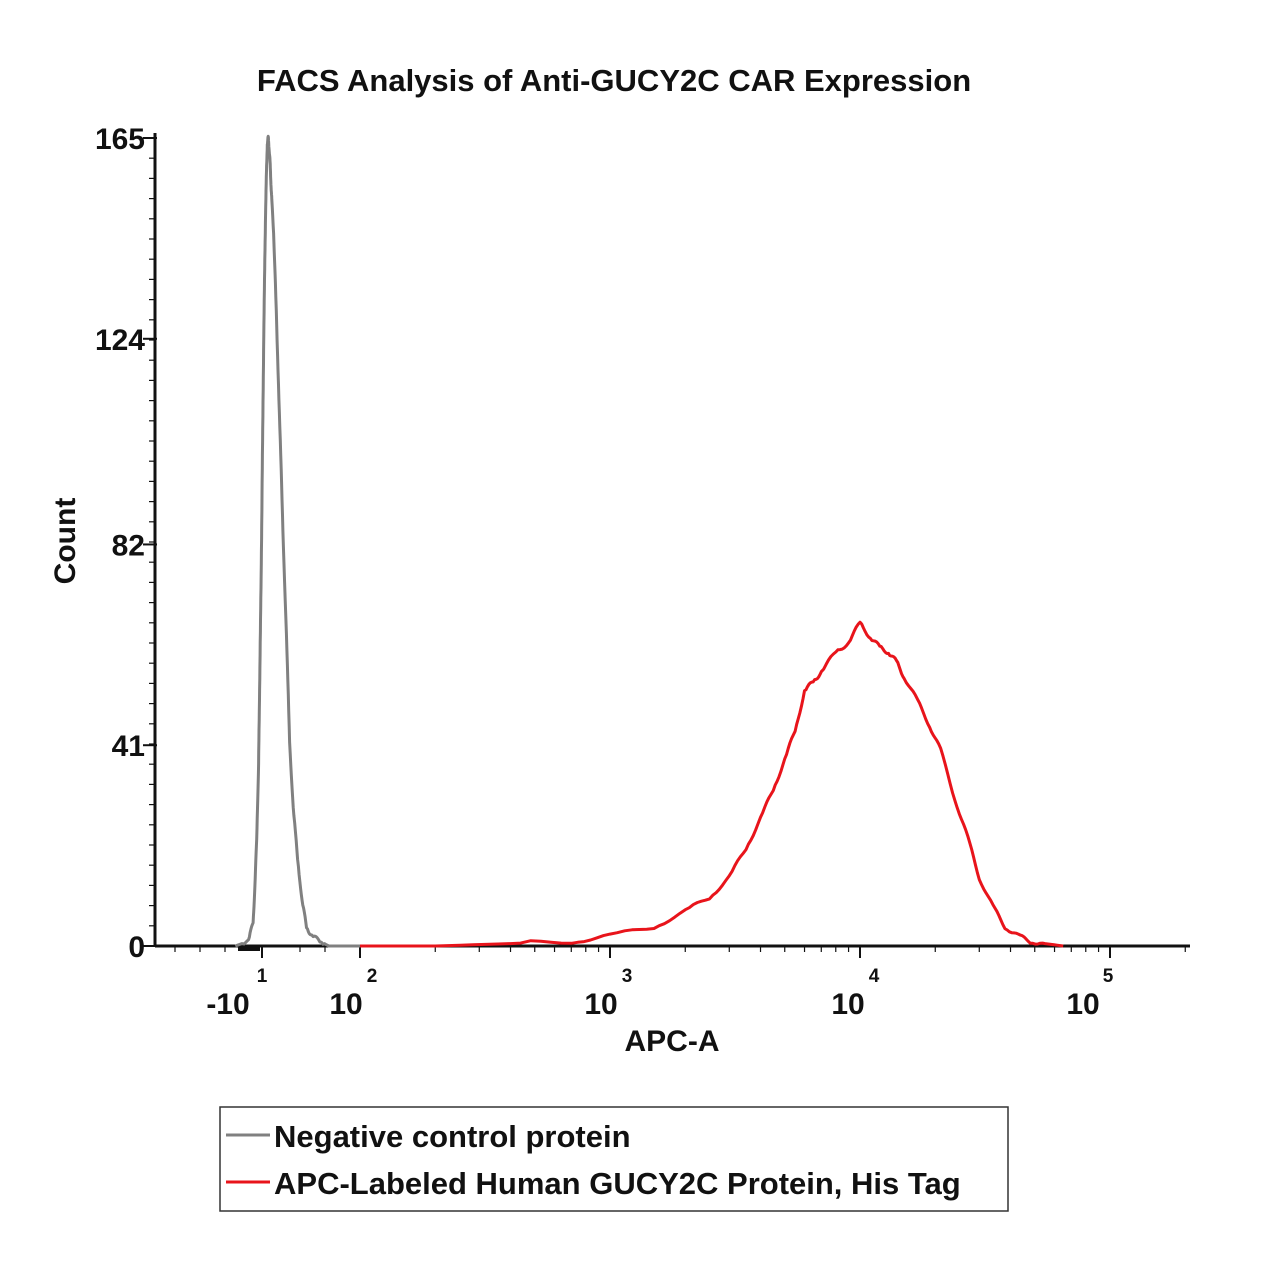  What do you see at coordinates (249, 948) in the screenshot?
I see `x-zero-marker` at bounding box center [249, 948].